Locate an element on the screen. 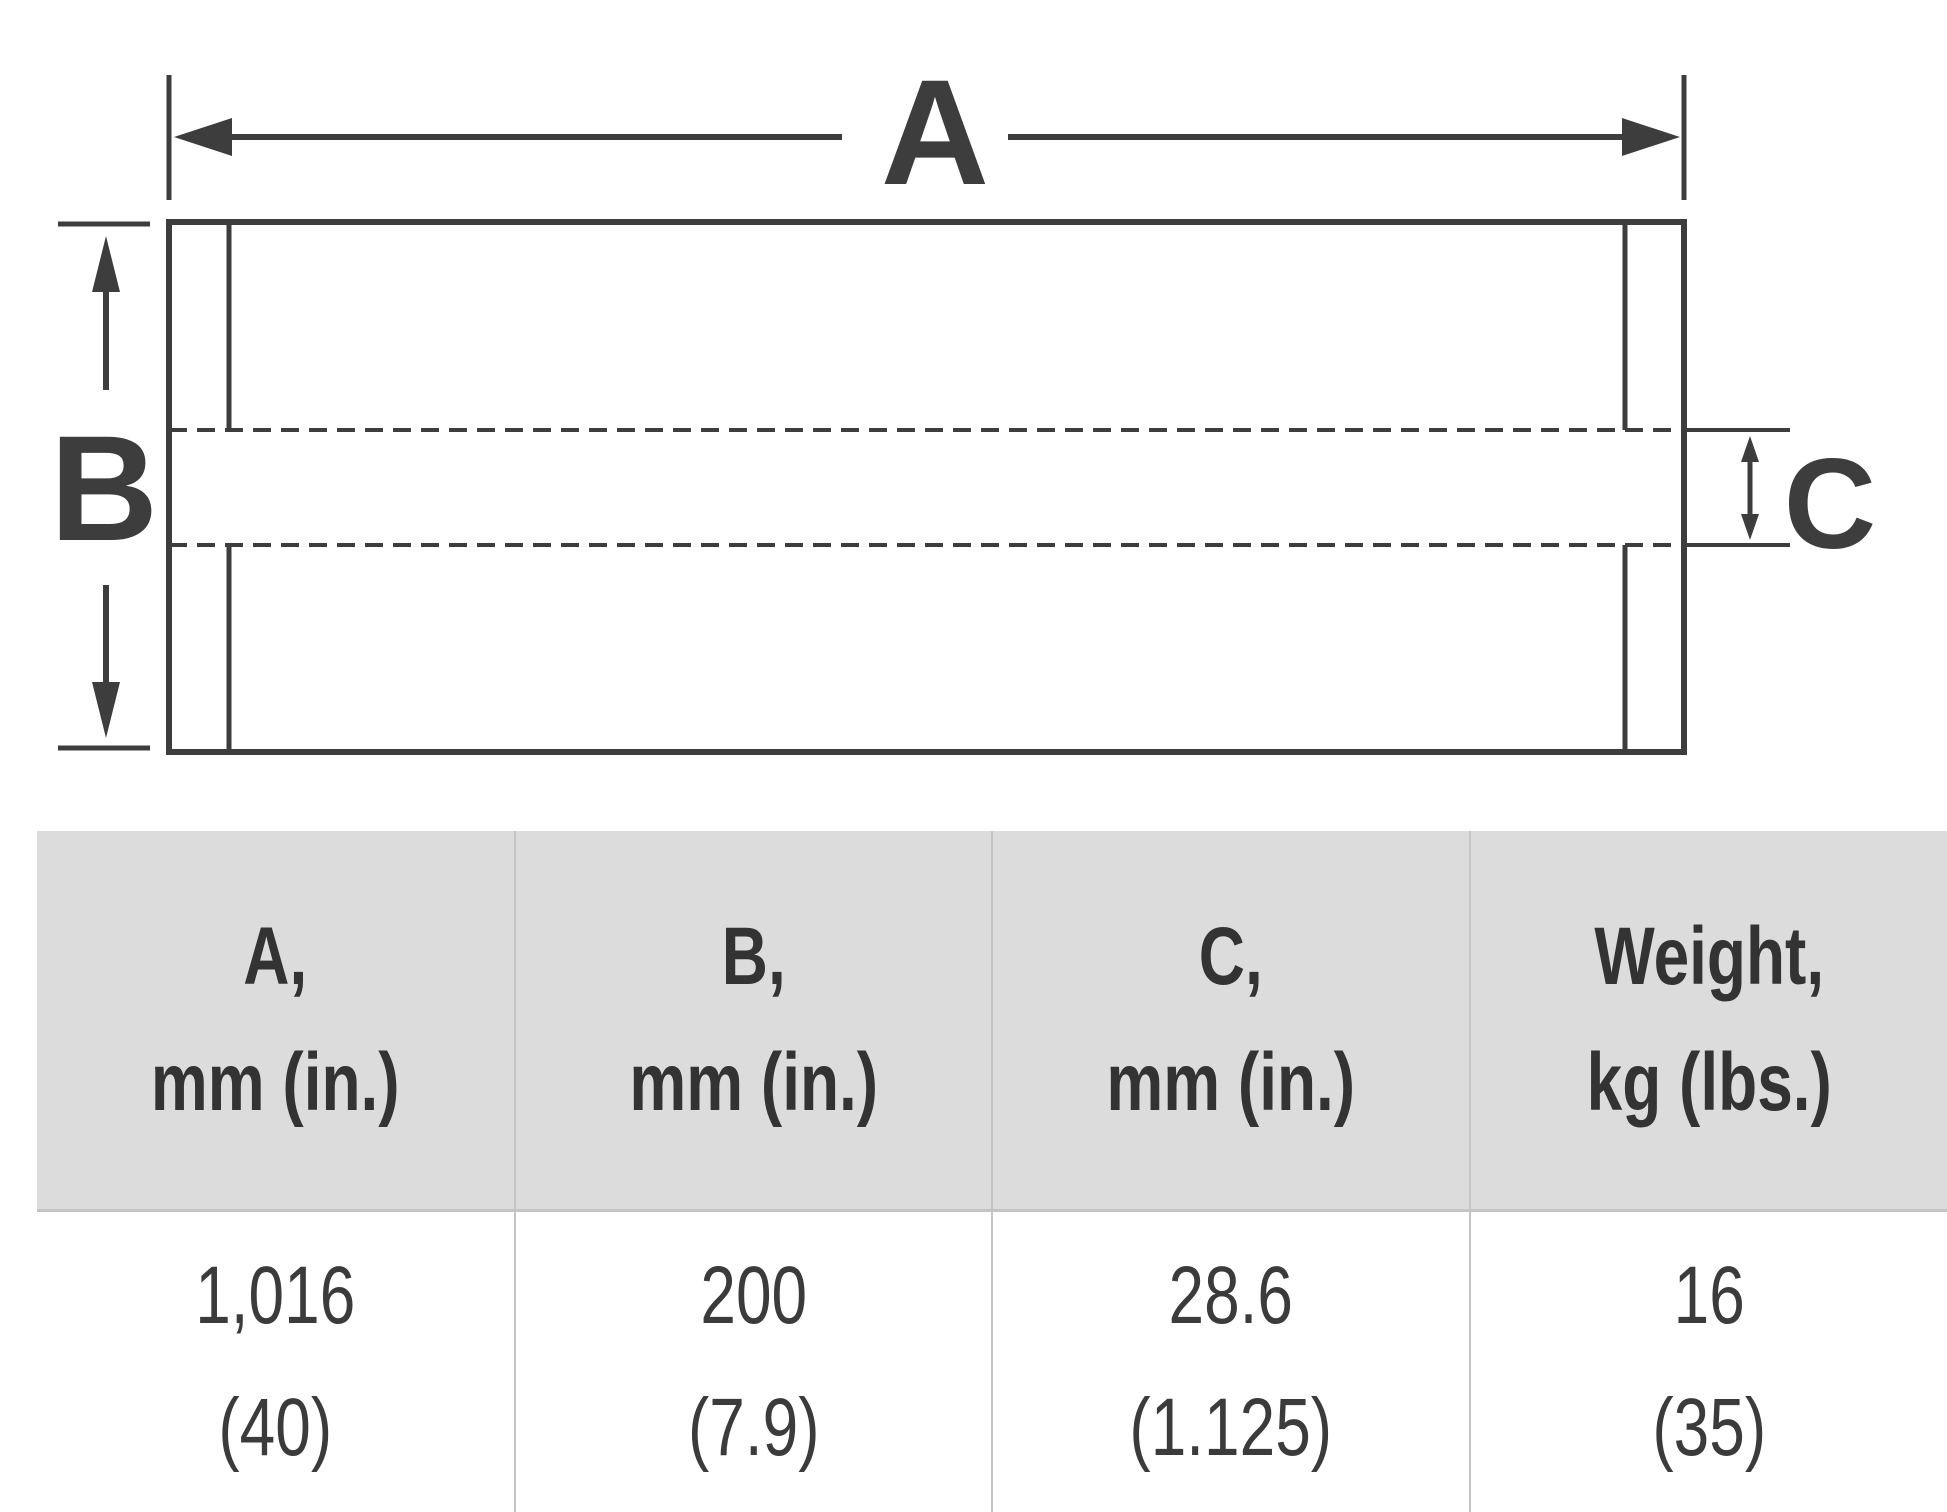 The height and width of the screenshot is (1512, 1947). a-dimension-arrow-right is located at coordinates (1344, 137).